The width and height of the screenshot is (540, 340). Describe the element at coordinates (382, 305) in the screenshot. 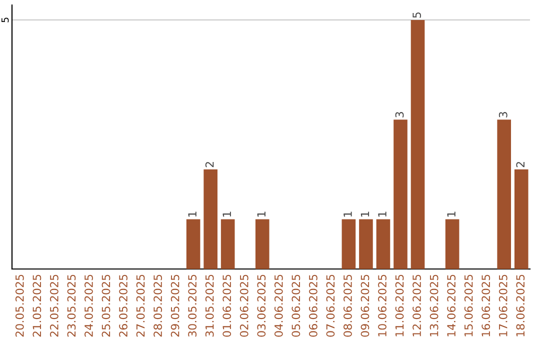

I see `x-tick-label: 10.06.2025` at that location.